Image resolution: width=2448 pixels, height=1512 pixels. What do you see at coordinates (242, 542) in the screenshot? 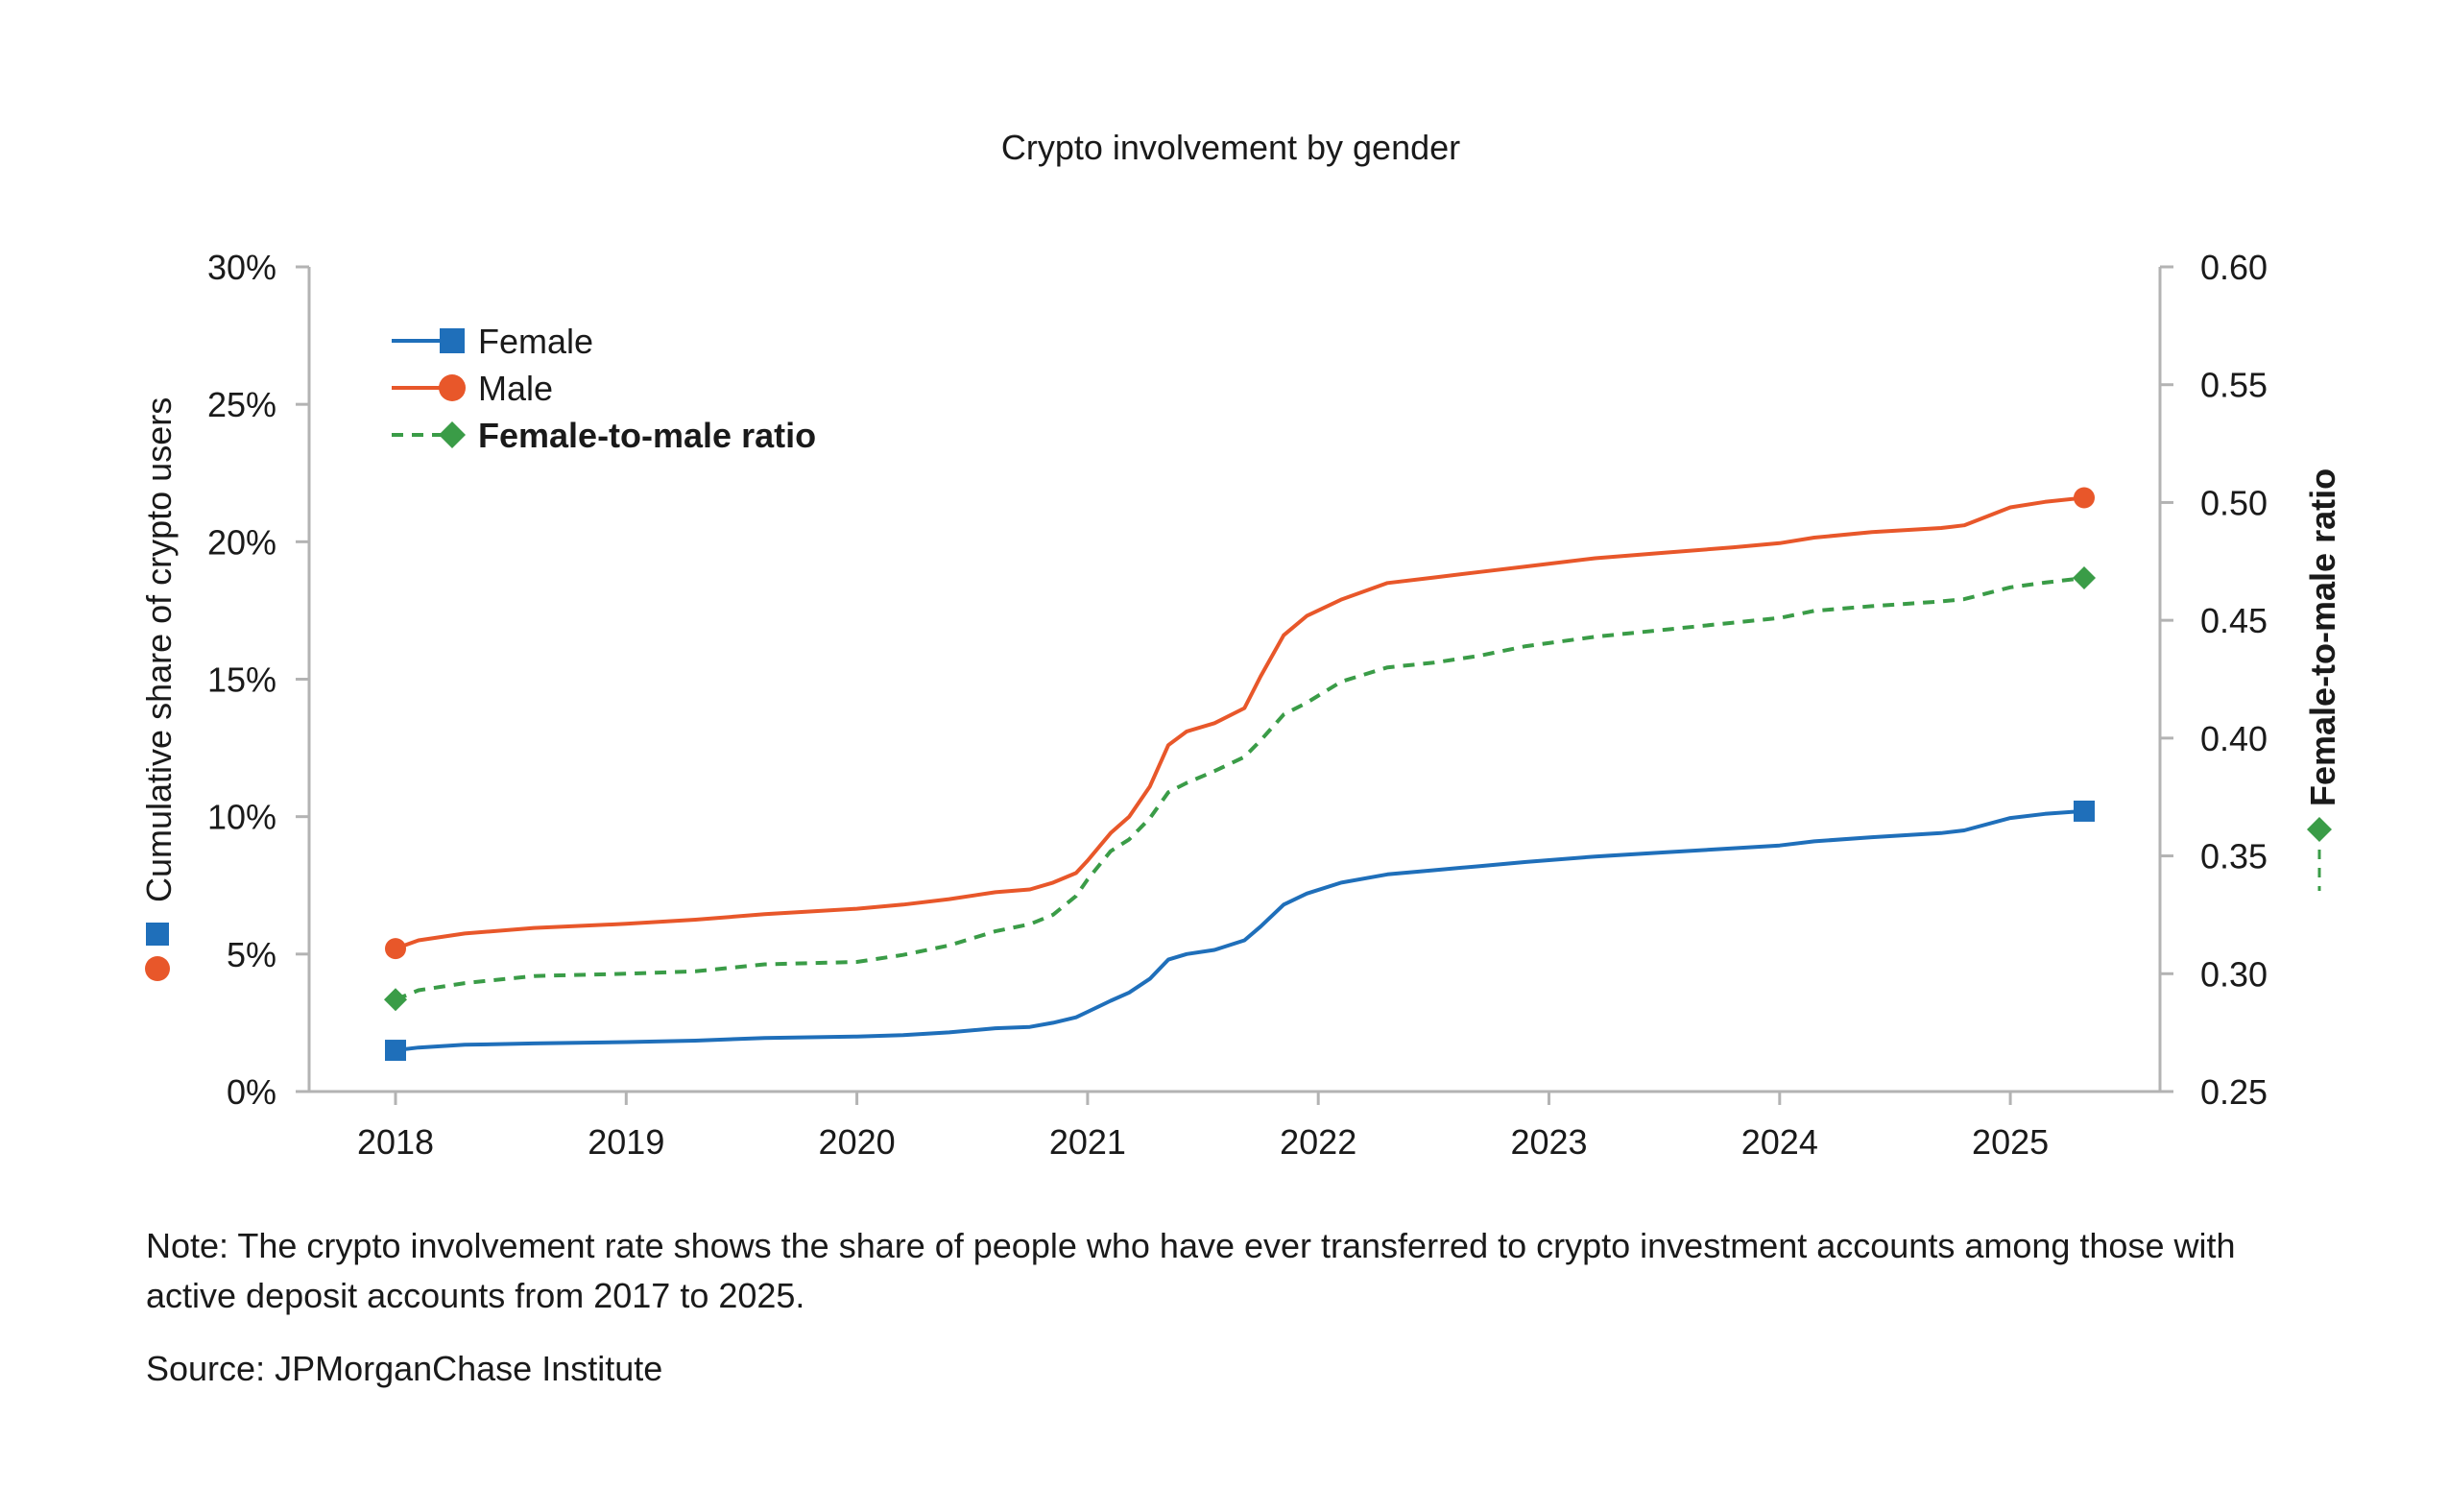
I see `left-tick-label: 20%` at bounding box center [242, 542].